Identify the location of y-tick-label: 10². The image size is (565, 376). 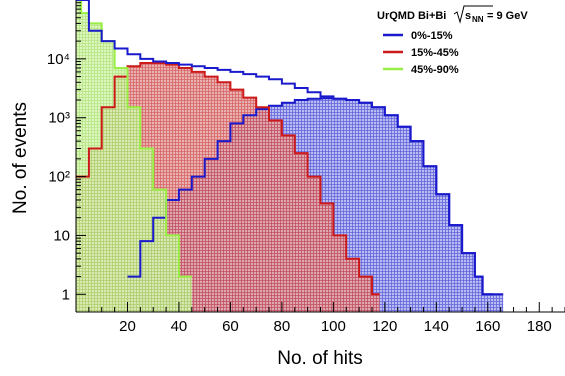
(59, 177).